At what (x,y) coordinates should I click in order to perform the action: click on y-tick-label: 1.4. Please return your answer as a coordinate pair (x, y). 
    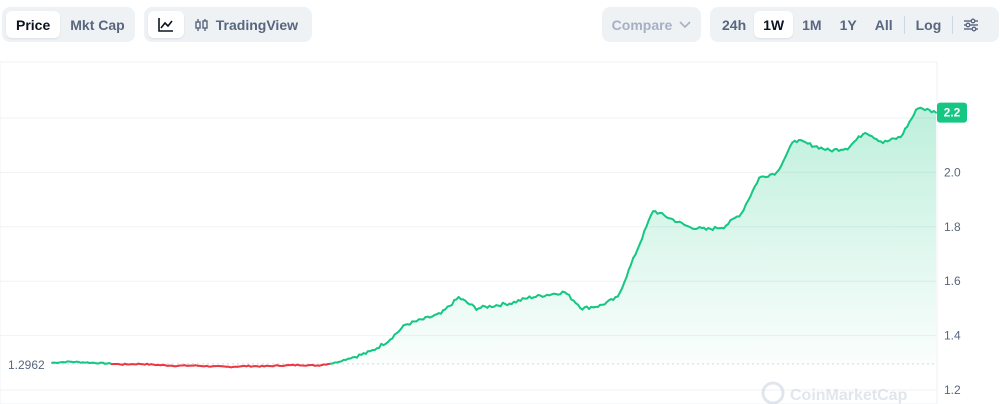
    Looking at the image, I should click on (952, 336).